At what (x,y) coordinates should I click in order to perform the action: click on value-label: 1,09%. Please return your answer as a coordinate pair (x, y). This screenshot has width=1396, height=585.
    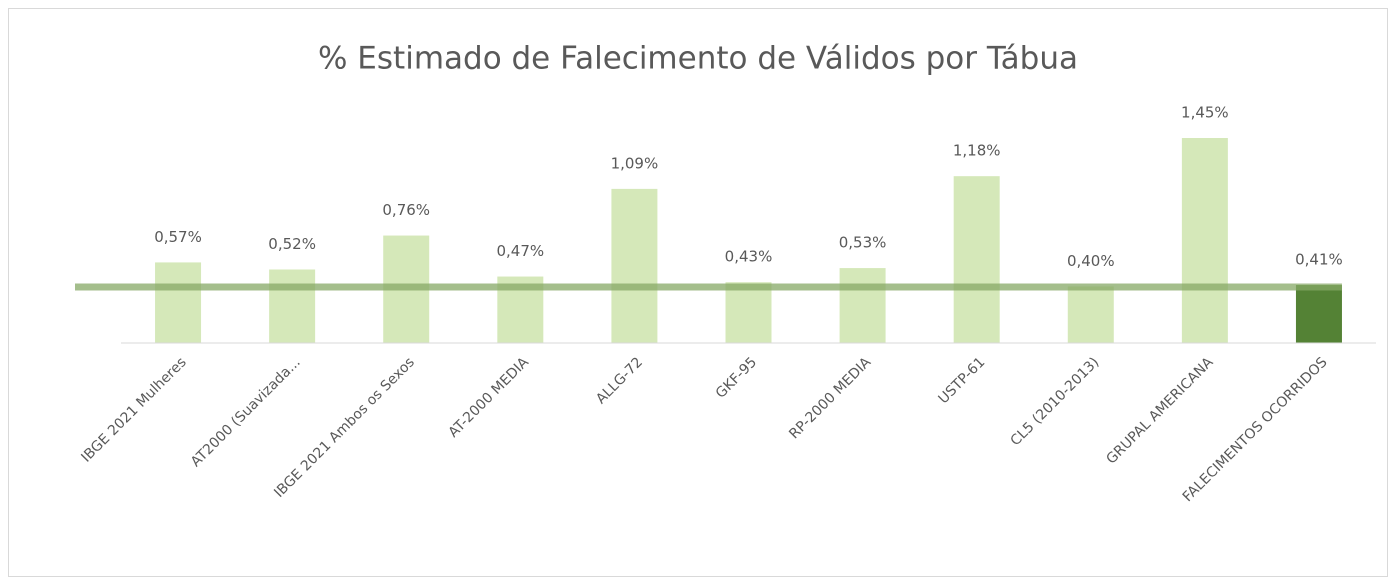
    Looking at the image, I should click on (635, 163).